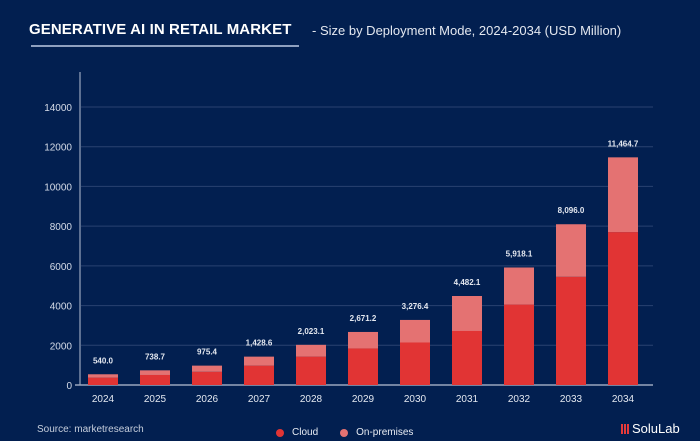 This screenshot has width=700, height=441. I want to click on total-label: 8,096.0, so click(571, 210).